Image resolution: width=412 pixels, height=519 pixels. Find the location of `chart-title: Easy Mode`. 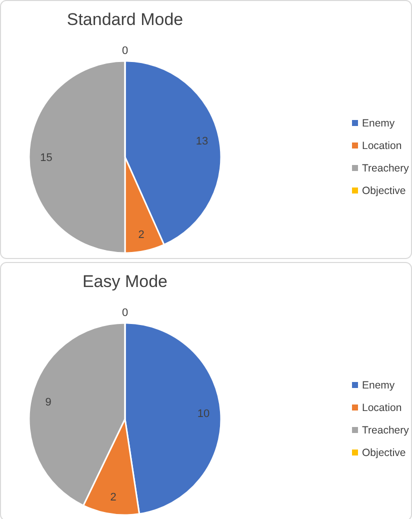

chart-title: Easy Mode is located at coordinates (125, 281).